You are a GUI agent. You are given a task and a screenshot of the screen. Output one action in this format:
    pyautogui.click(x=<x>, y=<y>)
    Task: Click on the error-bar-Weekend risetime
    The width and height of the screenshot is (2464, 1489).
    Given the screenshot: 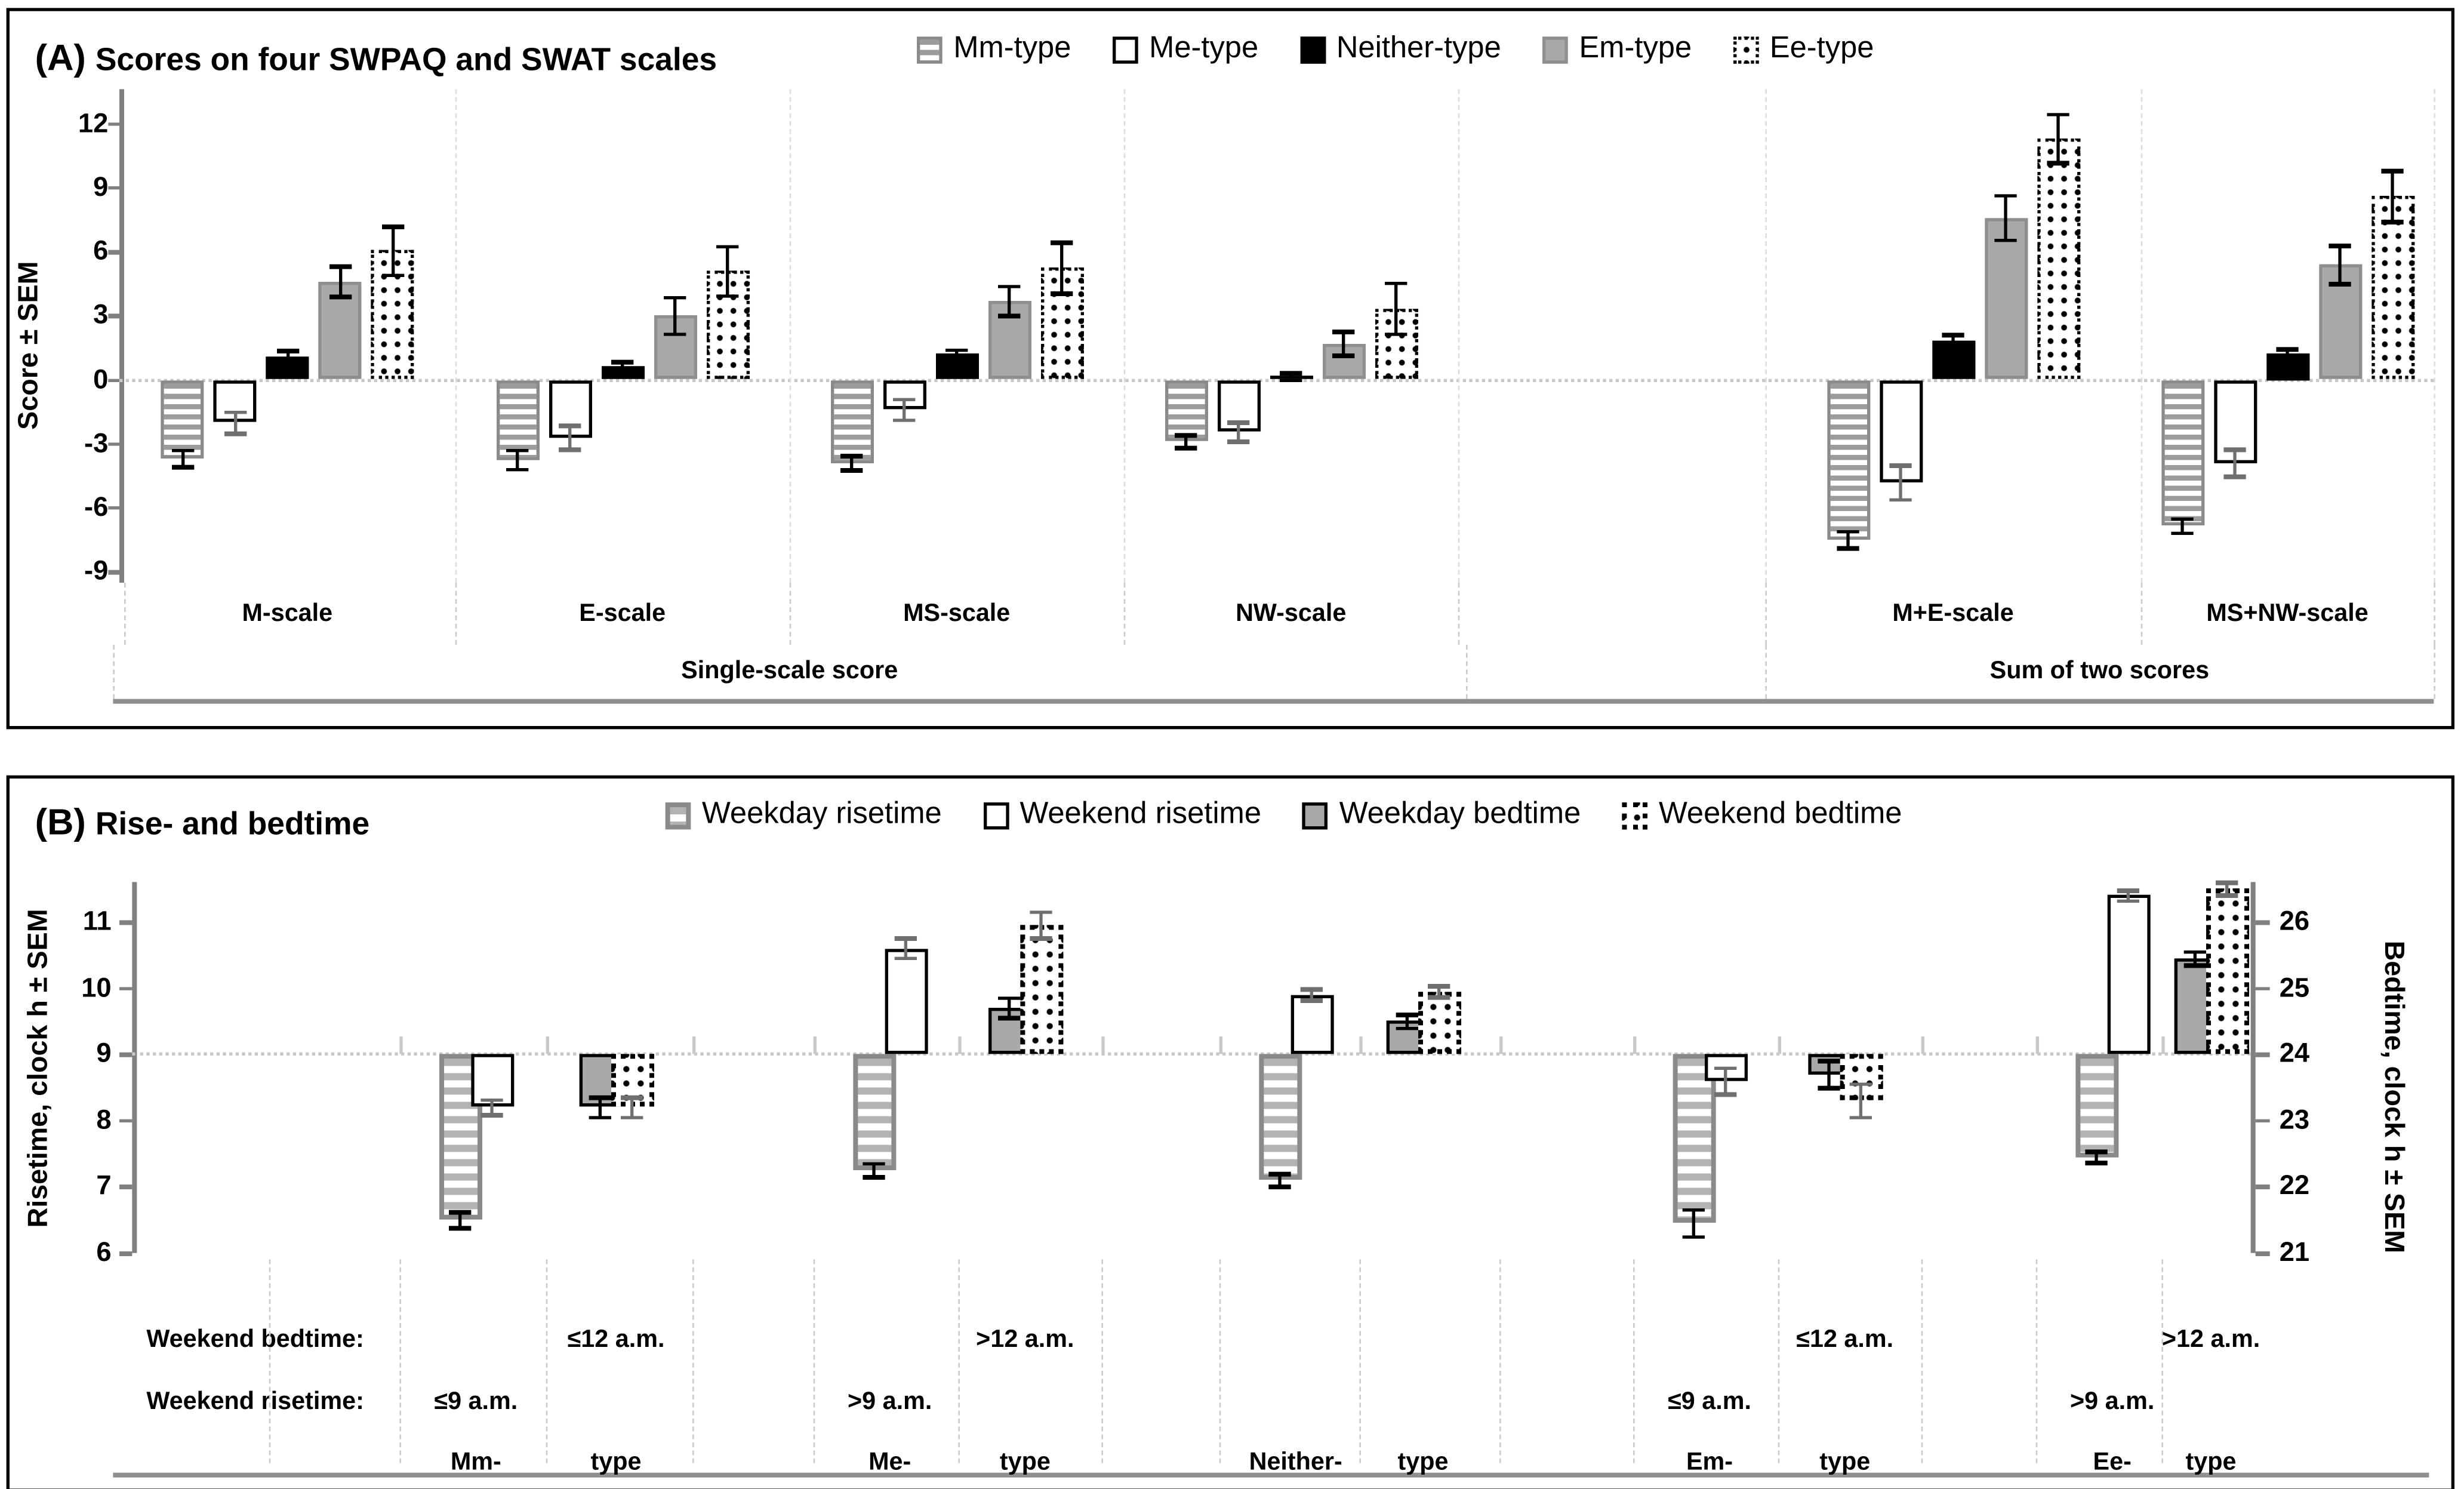 What is the action you would take?
    pyautogui.click(x=1312, y=995)
    